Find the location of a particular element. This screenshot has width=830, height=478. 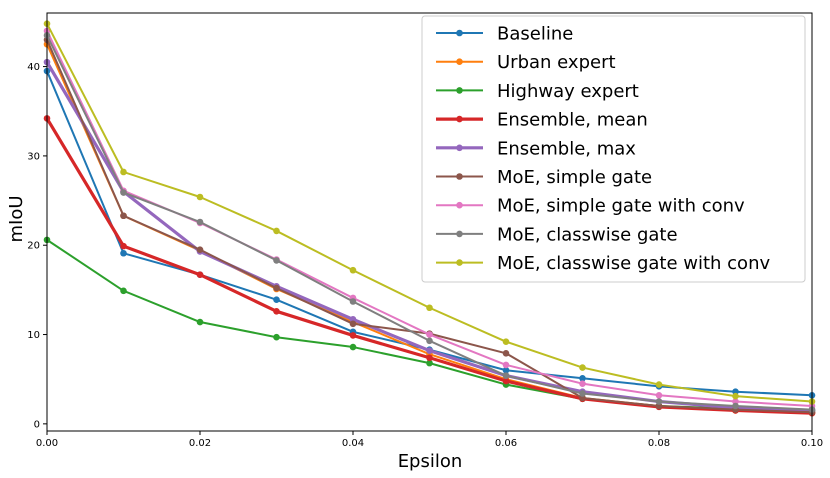

legend-label: Ensemble, mean is located at coordinates (572, 120).